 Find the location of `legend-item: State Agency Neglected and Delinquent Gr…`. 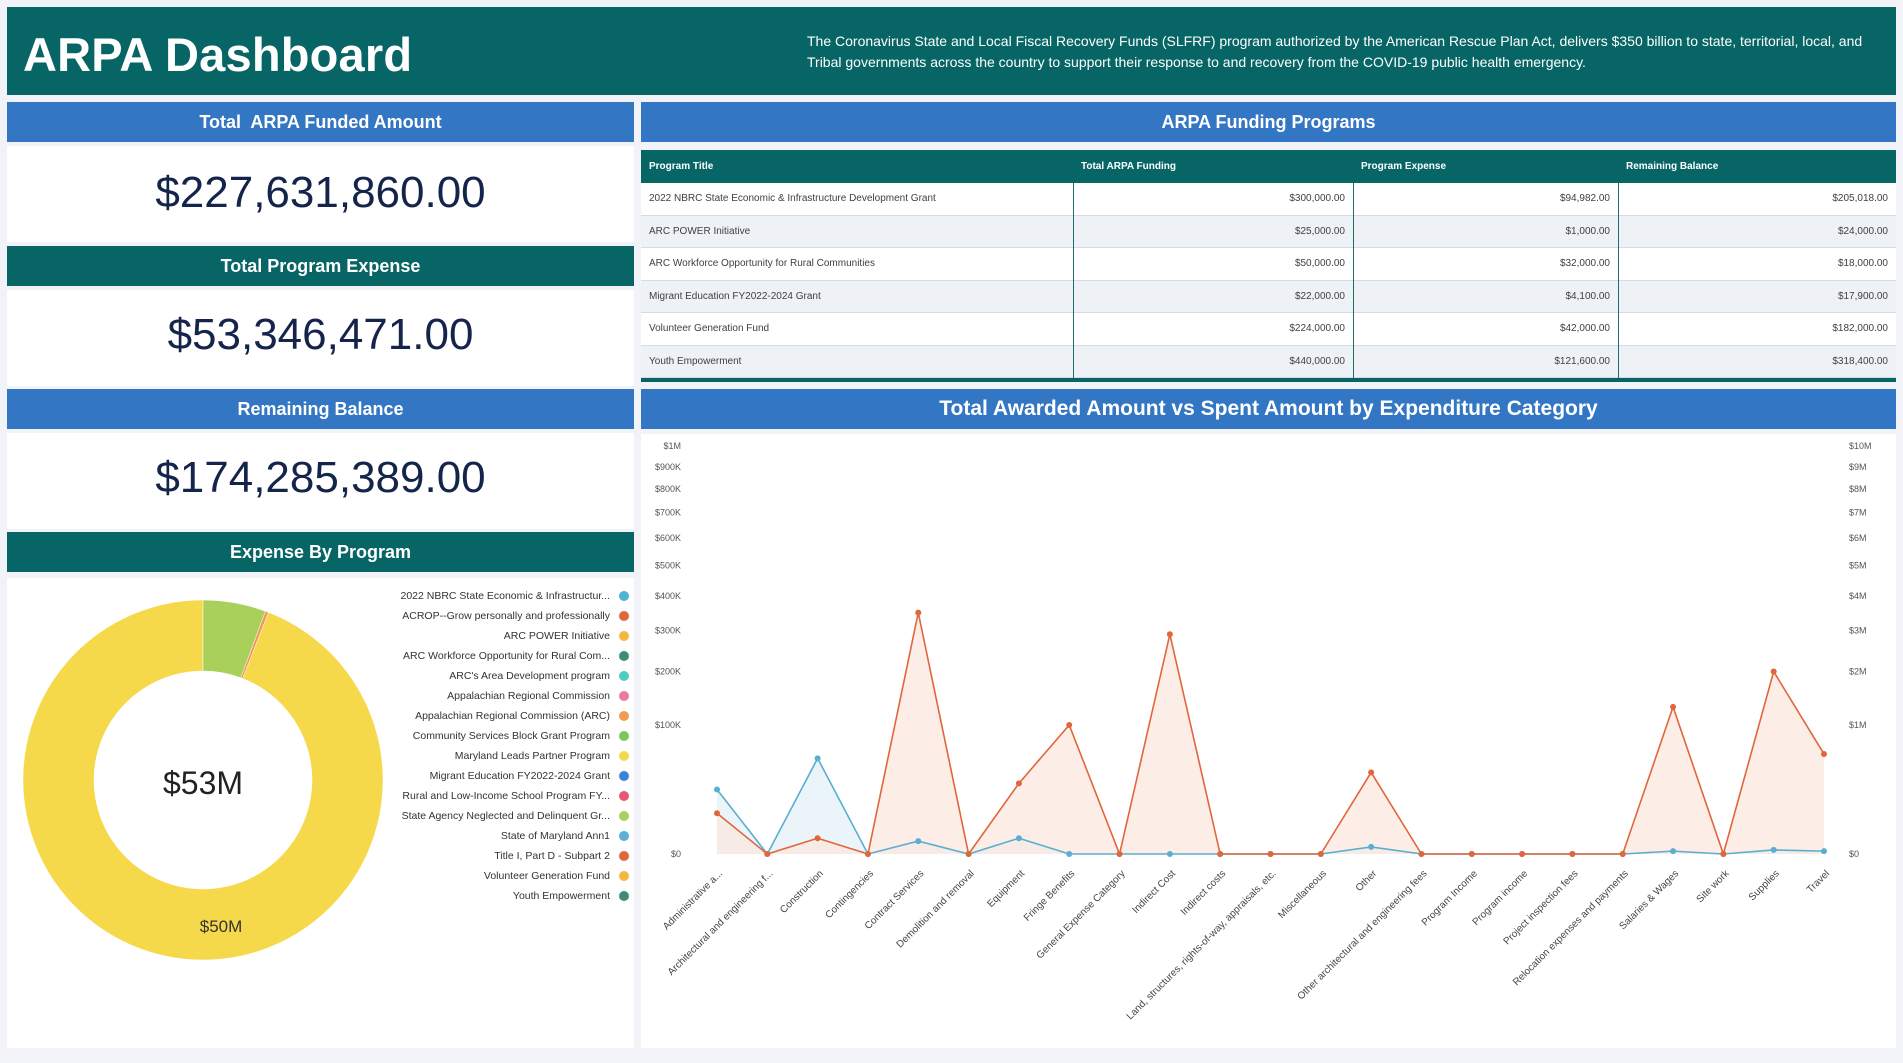

legend-item: State Agency Neglected and Delinquent Gr… is located at coordinates (515, 816).